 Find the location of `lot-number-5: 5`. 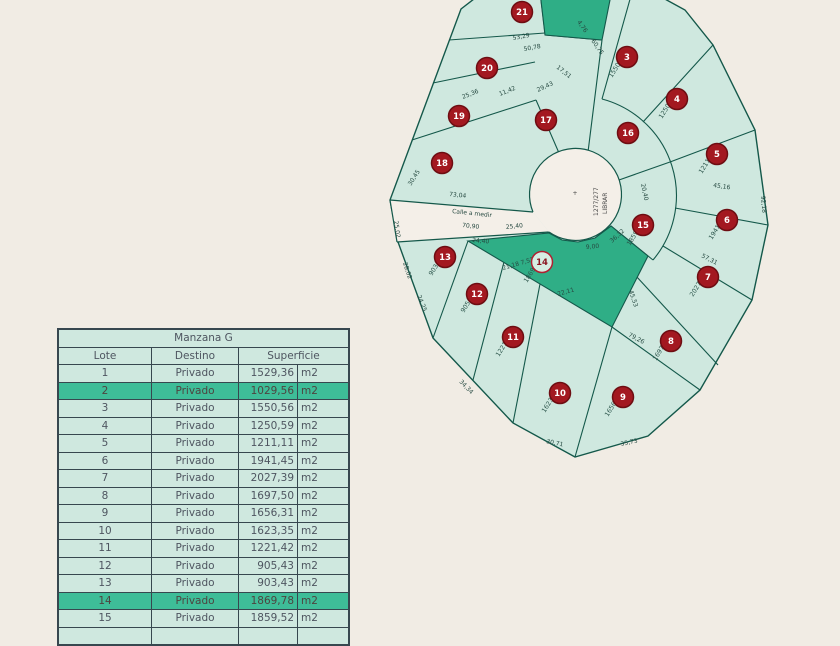

lot-number-5: 5 is located at coordinates (717, 155).